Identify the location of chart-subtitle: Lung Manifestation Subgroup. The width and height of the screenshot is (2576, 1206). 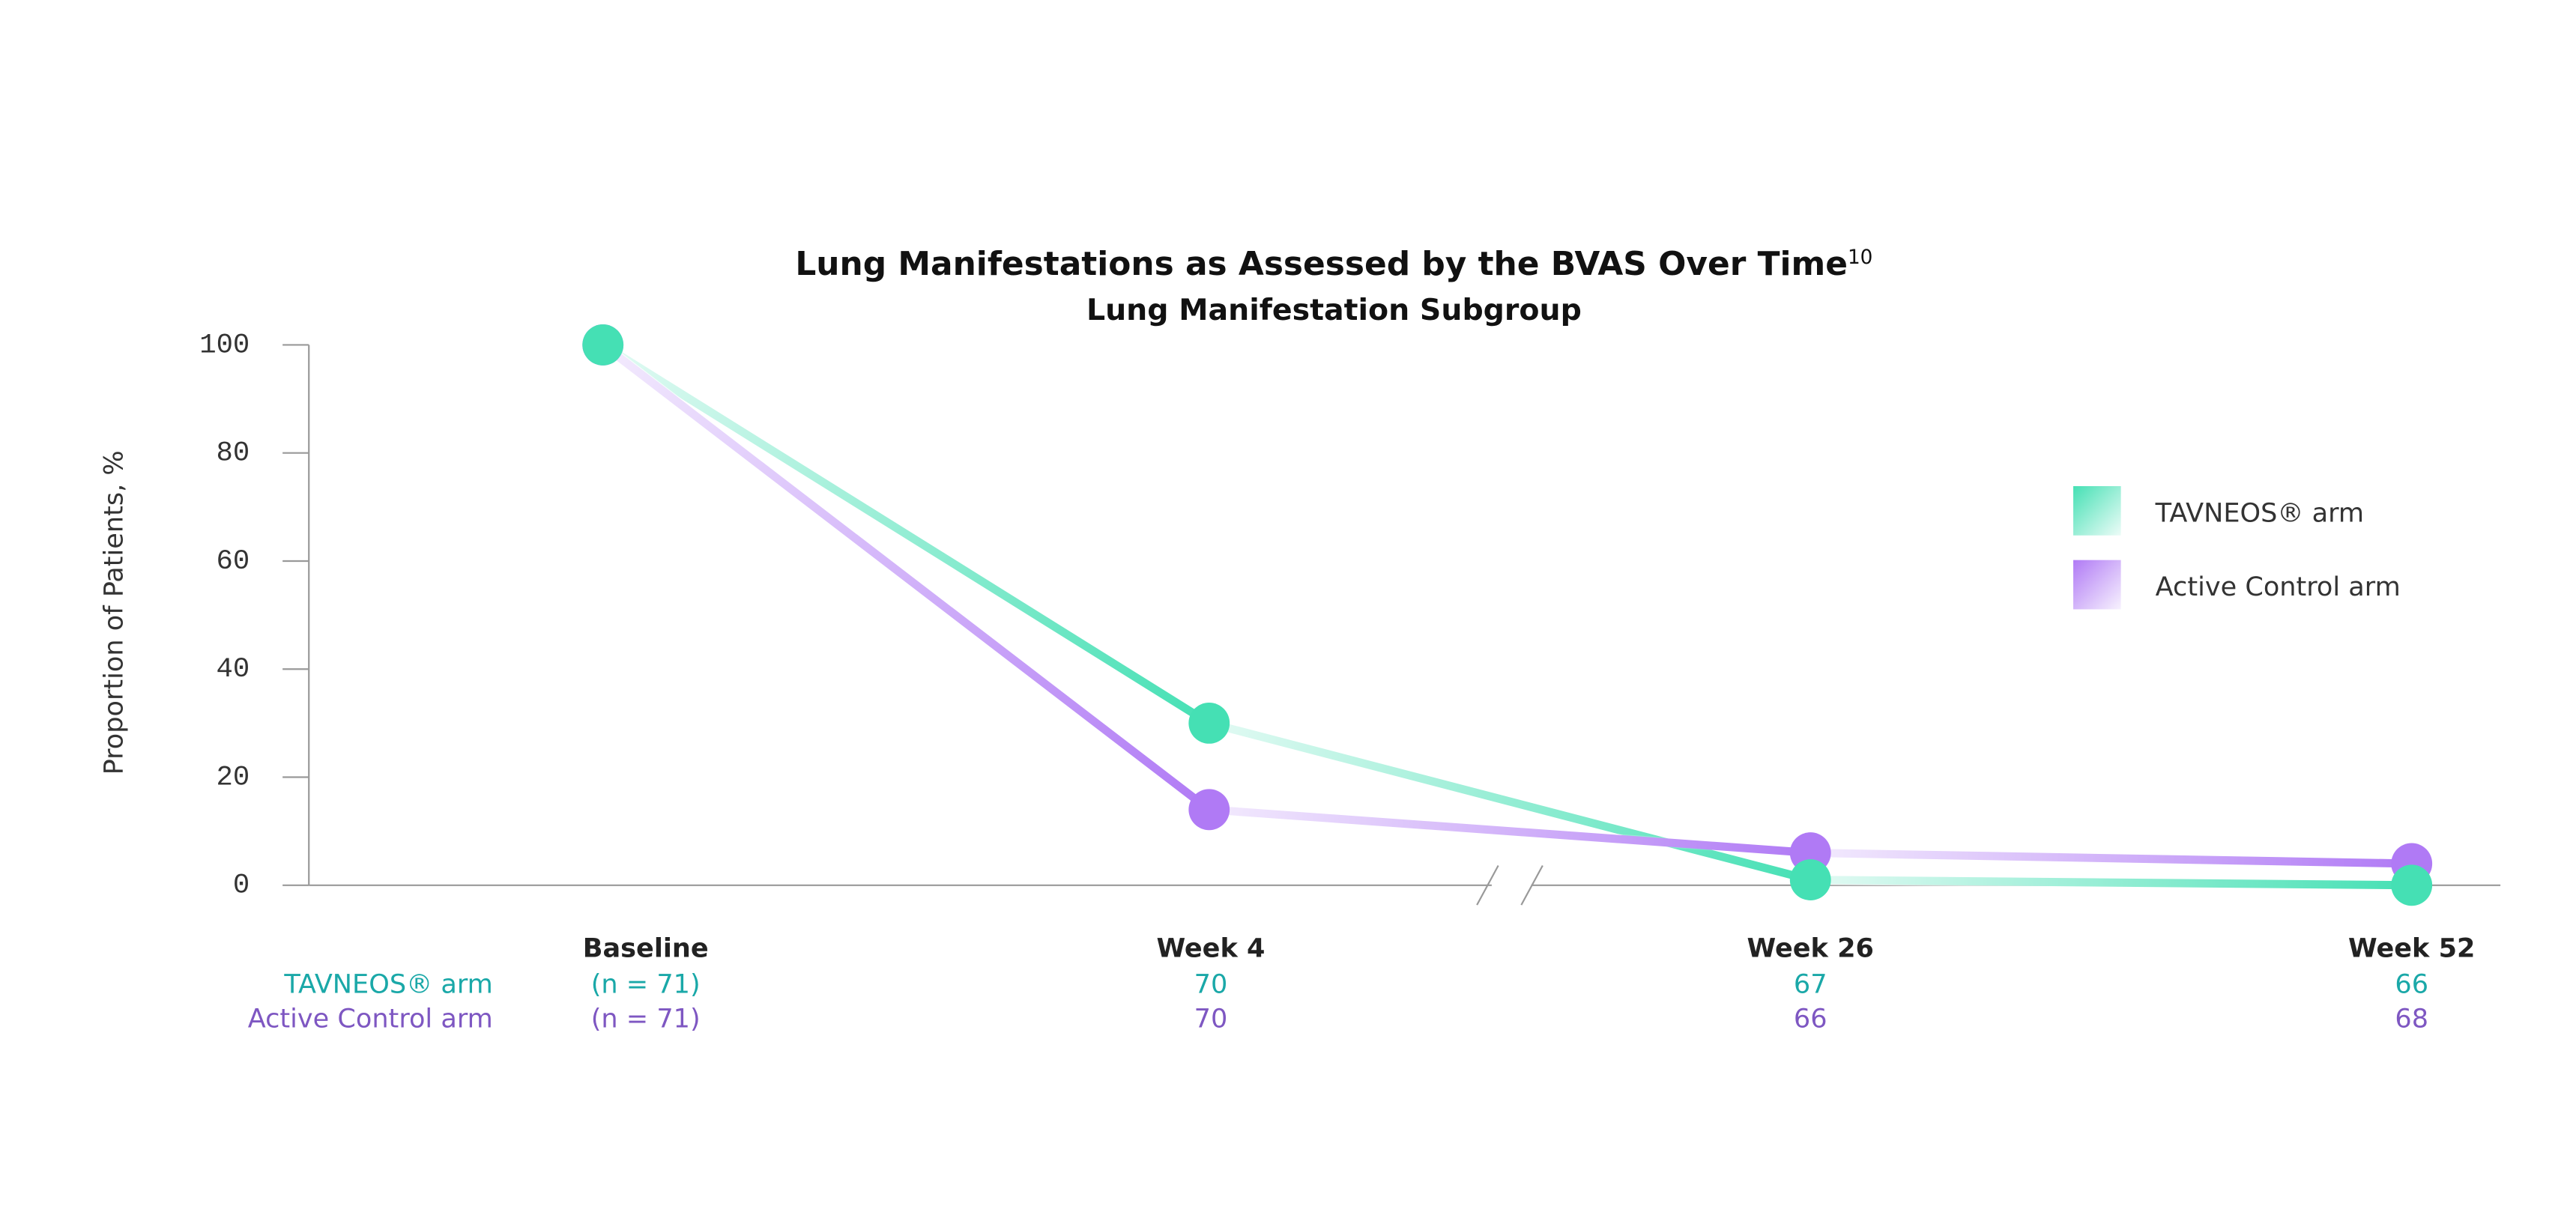
(1334, 310).